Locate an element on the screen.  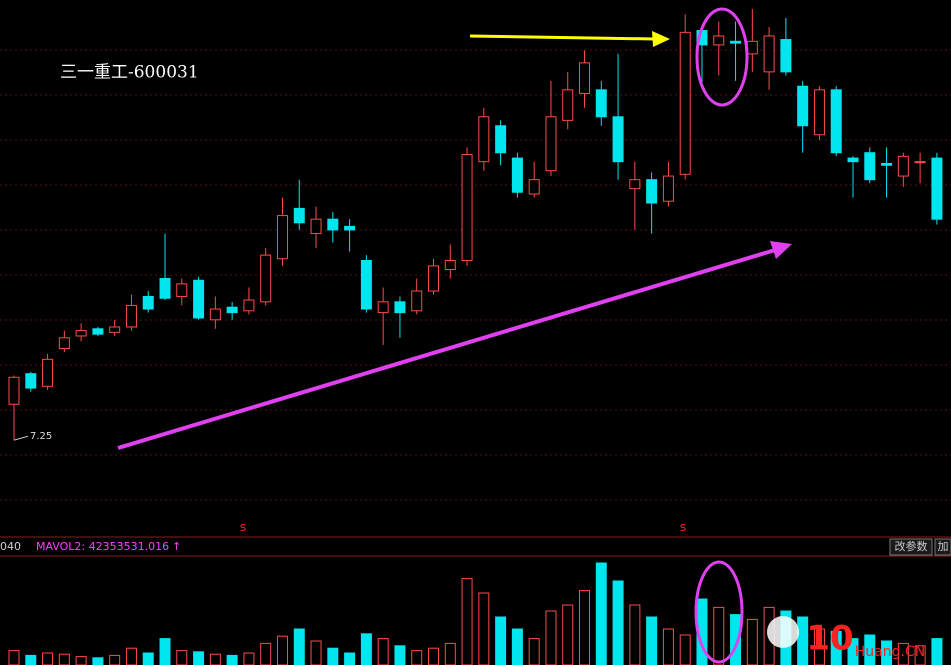
button-label: 改参数 is located at coordinates (911, 546).